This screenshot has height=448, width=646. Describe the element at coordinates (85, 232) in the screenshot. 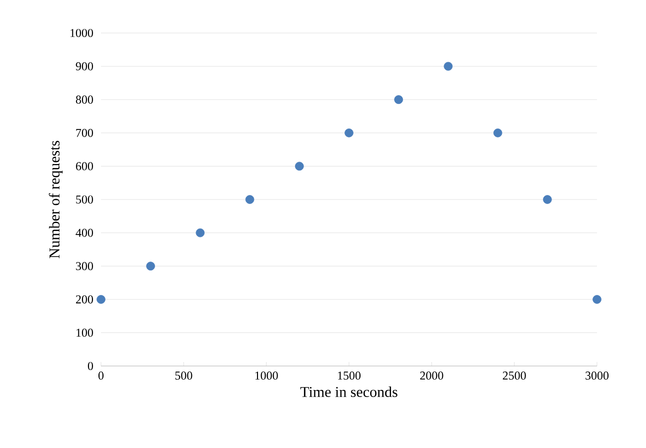

I see `y-tick-label: 400` at that location.